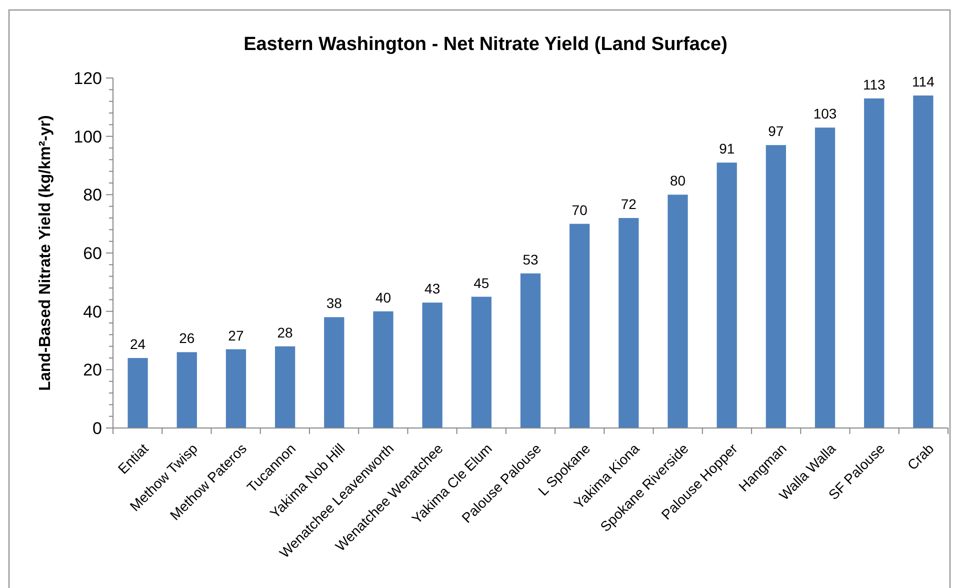  Describe the element at coordinates (97, 428) in the screenshot. I see `y-tick-label: 0` at that location.